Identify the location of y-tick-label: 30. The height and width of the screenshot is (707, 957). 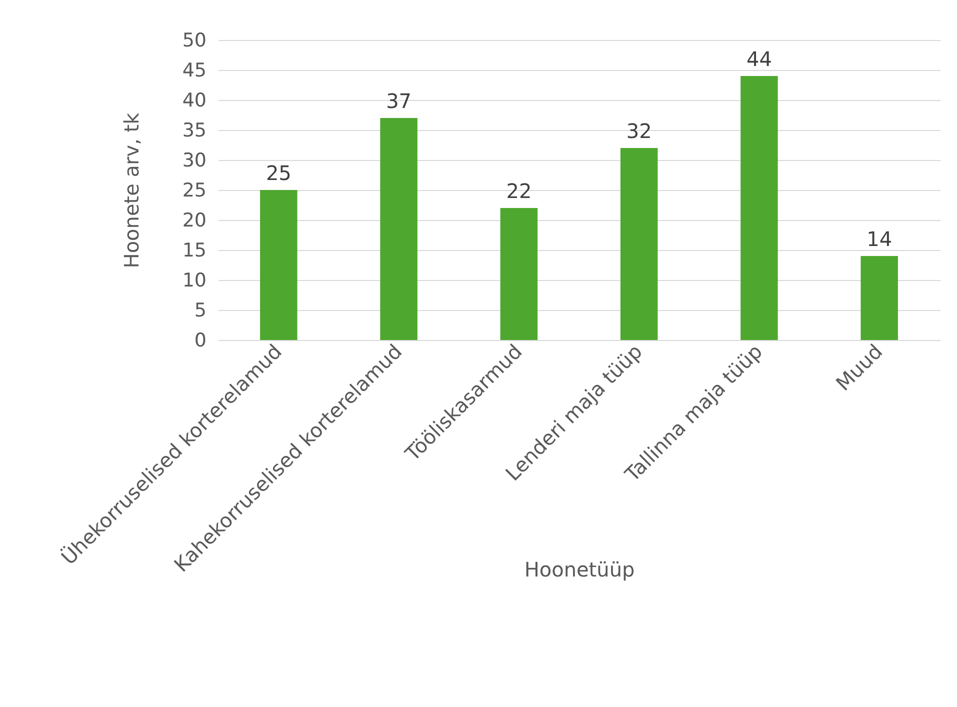
(194, 161).